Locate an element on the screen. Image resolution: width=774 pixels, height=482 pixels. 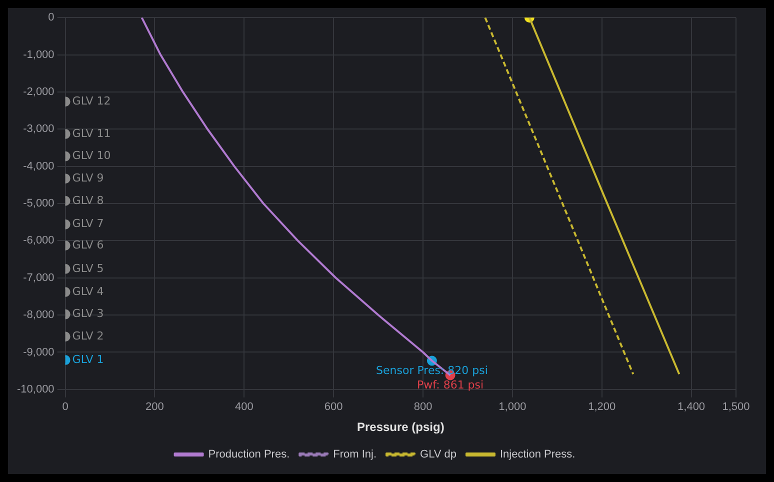
legend-label: GLV dp is located at coordinates (438, 454).